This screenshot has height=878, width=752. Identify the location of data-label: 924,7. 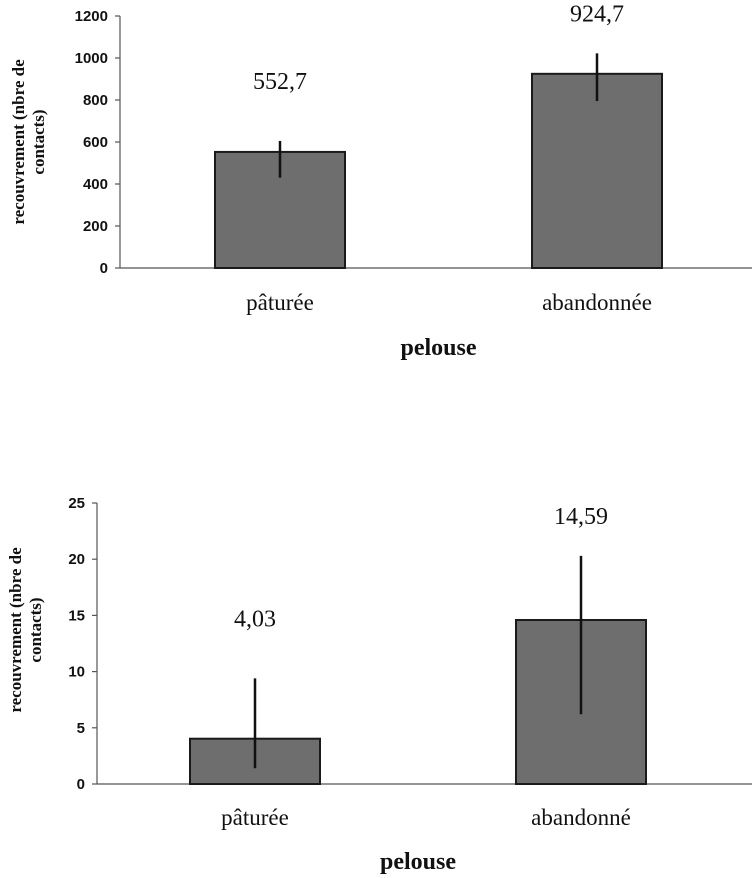
(597, 14).